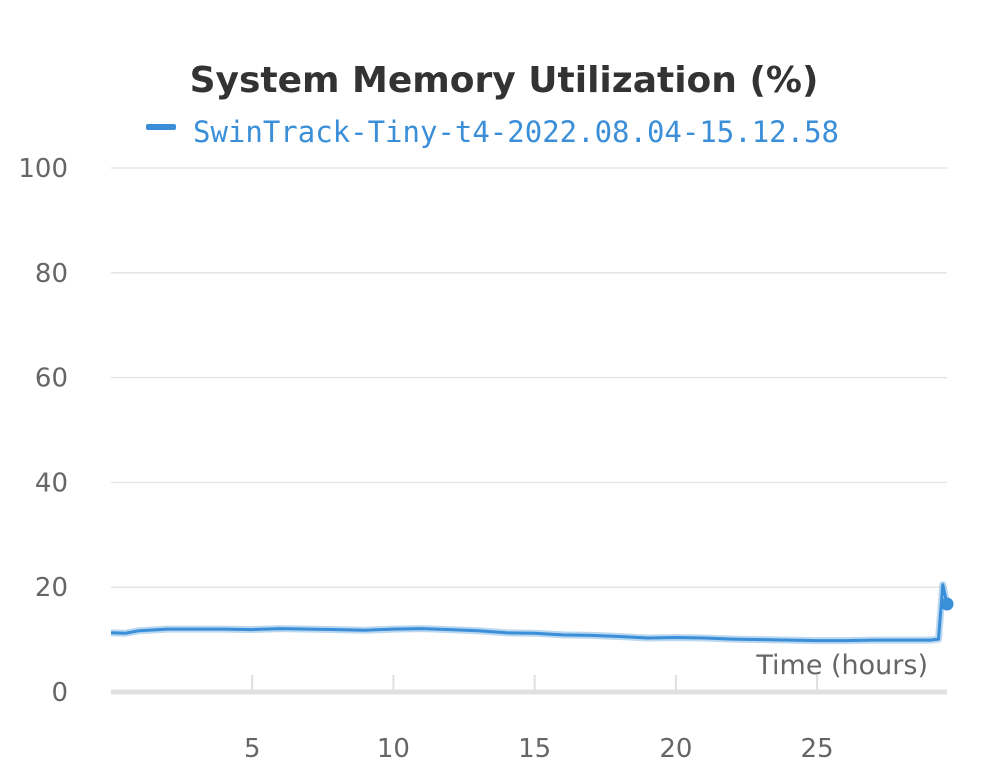 Image resolution: width=1008 pixels, height=783 pixels. Describe the element at coordinates (393, 749) in the screenshot. I see `x-tick-label: 10` at that location.